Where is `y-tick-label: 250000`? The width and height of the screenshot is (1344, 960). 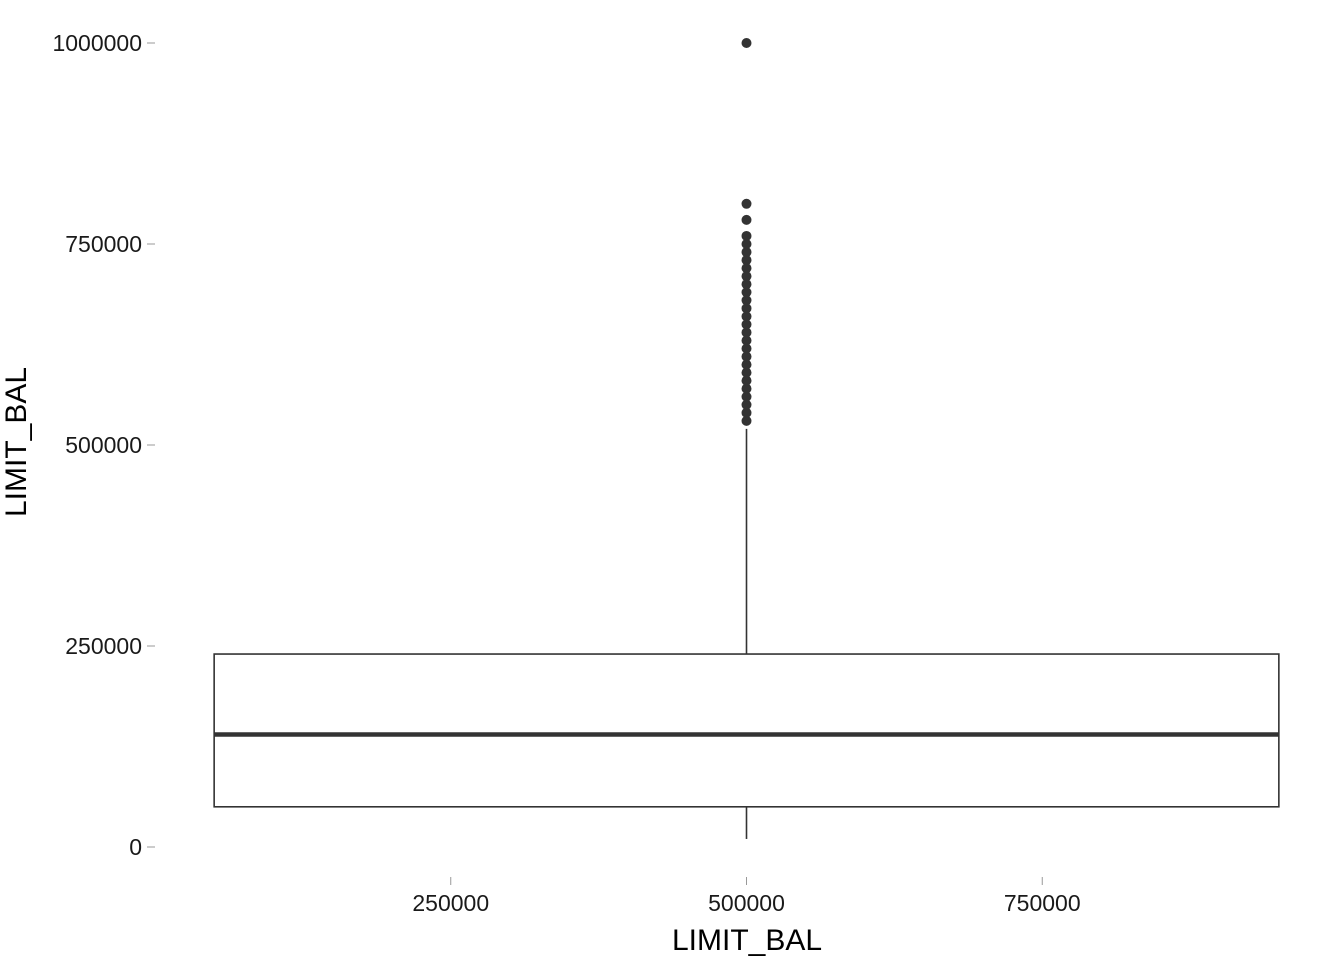
y-tick-label: 250000 is located at coordinates (103, 646).